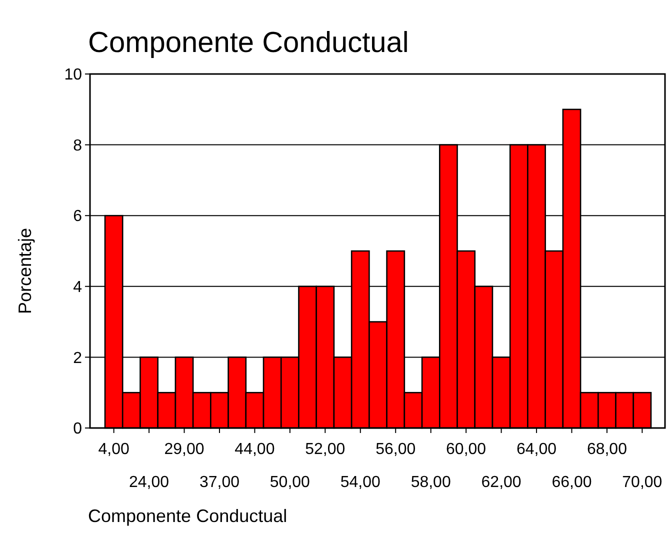 This screenshot has width=670, height=553. What do you see at coordinates (77, 429) in the screenshot?
I see `y-tick-label: 0` at bounding box center [77, 429].